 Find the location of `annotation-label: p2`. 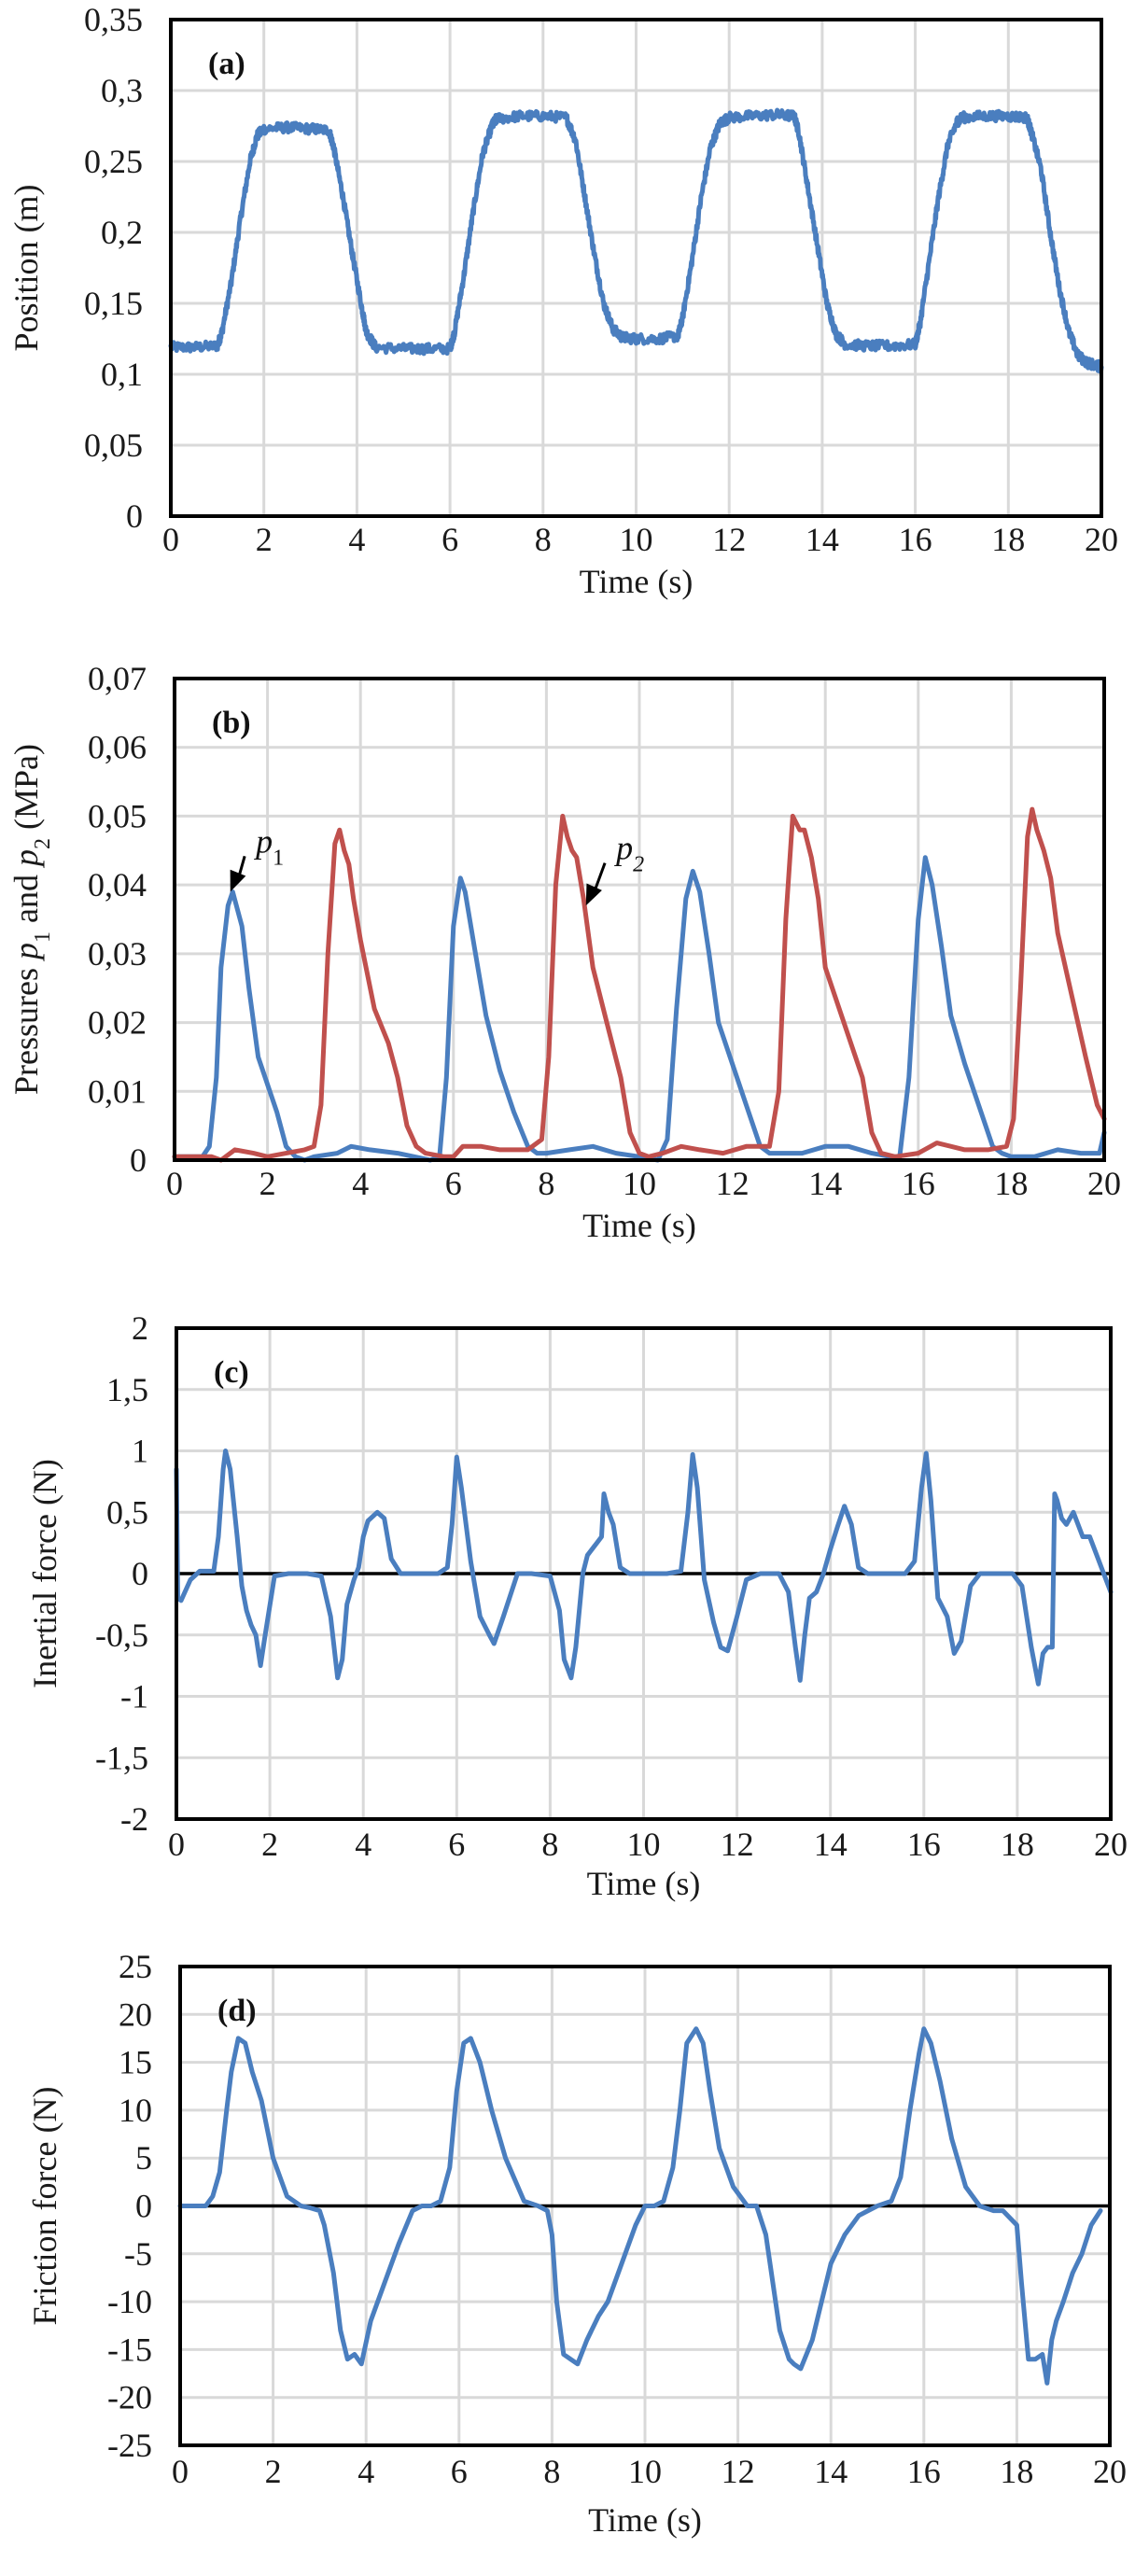

annotation-label: p2 is located at coordinates (628, 853).